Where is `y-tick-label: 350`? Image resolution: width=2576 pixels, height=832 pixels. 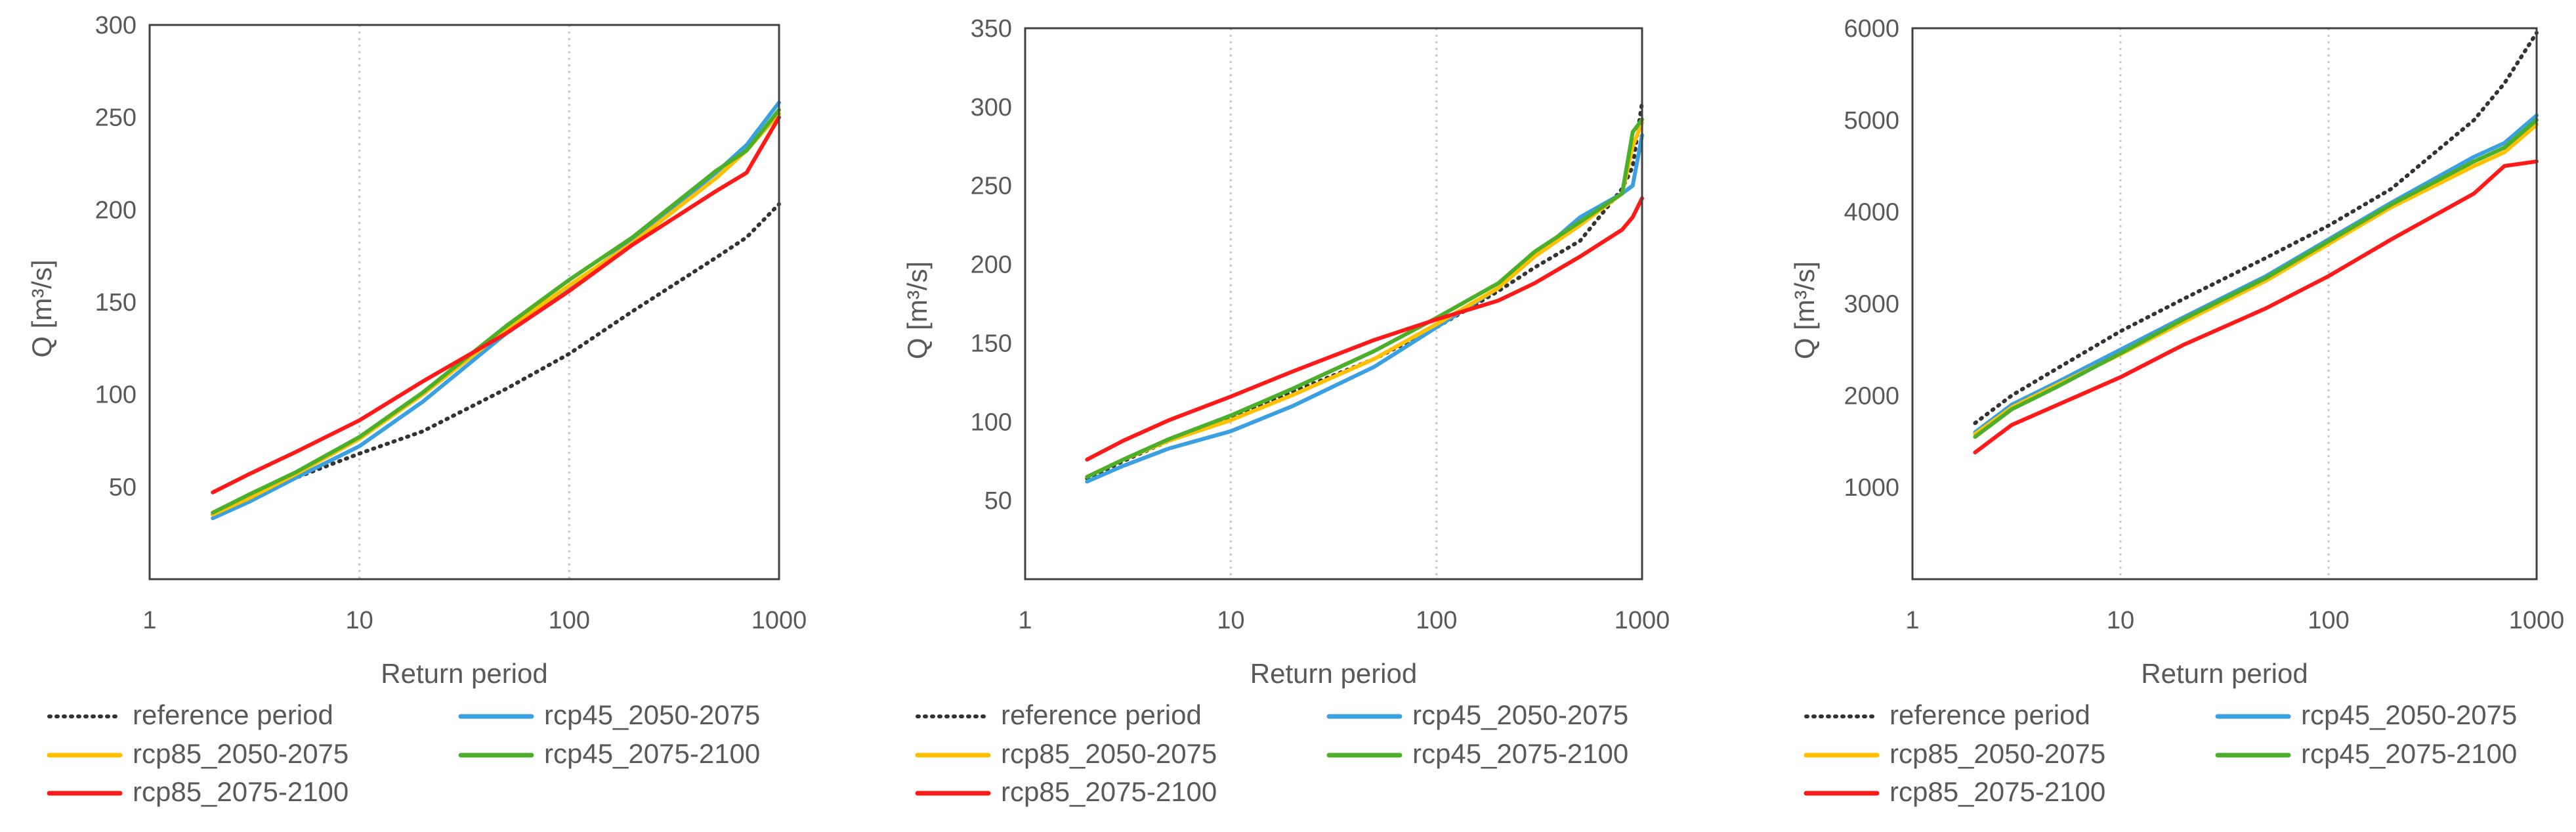
y-tick-label: 350 is located at coordinates (991, 29).